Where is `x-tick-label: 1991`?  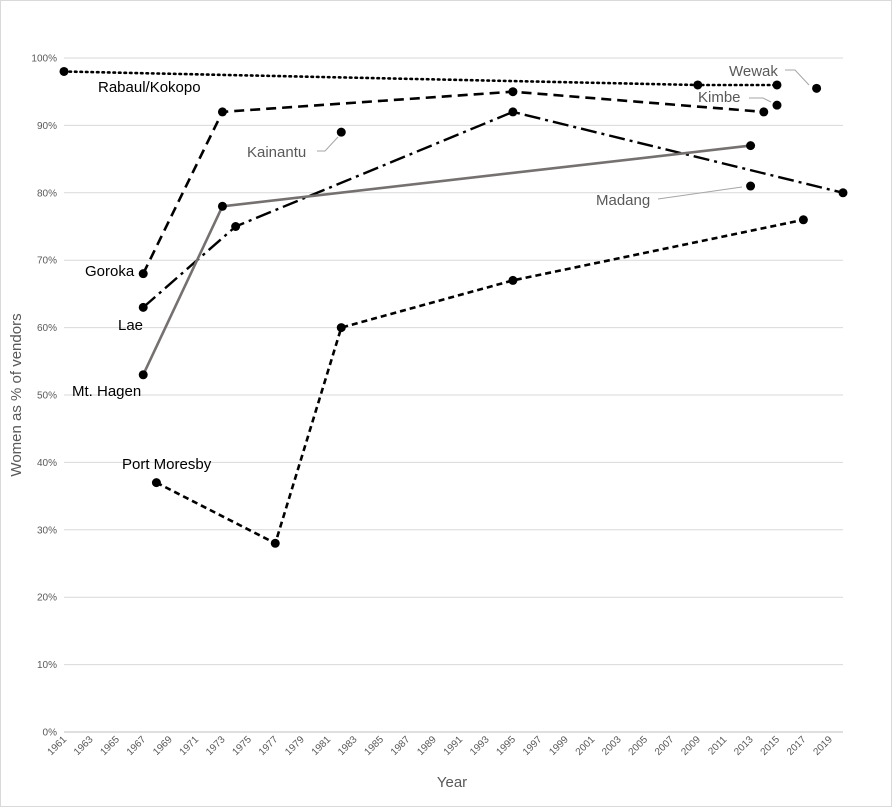 x-tick-label: 1991 is located at coordinates (454, 746).